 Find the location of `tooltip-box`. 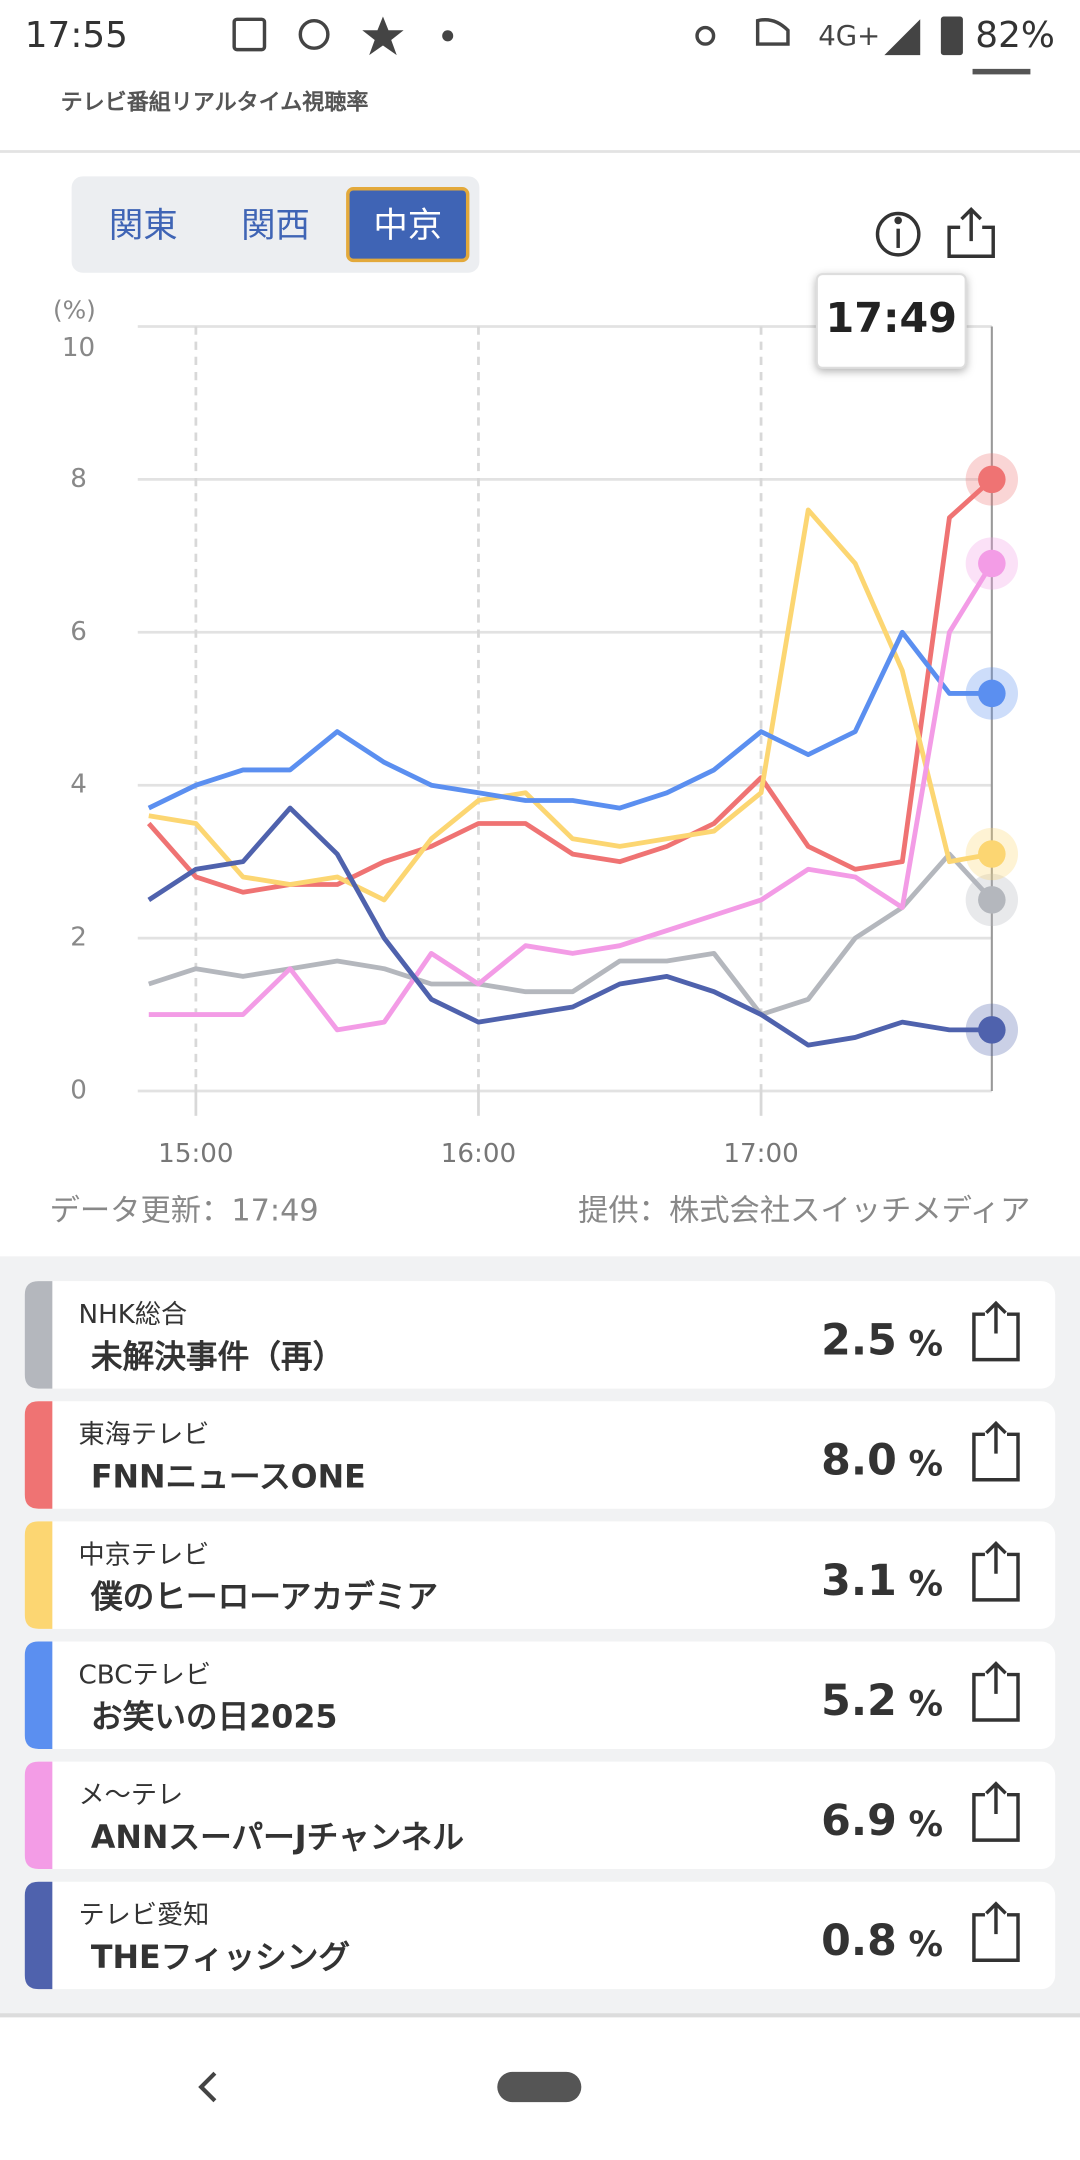

tooltip-box is located at coordinates (891, 321).